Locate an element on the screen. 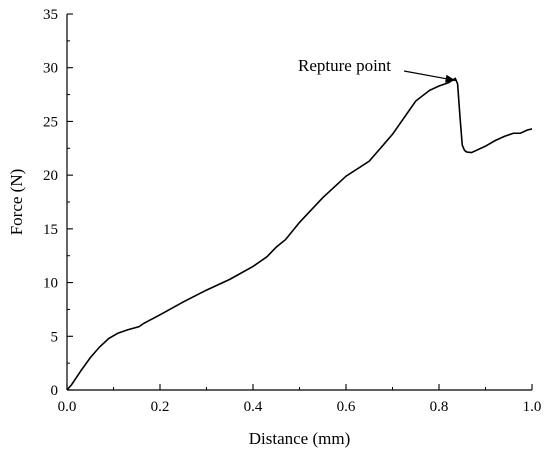 Image resolution: width=550 pixels, height=458 pixels. x-tick-label: 0.8 is located at coordinates (439, 407).